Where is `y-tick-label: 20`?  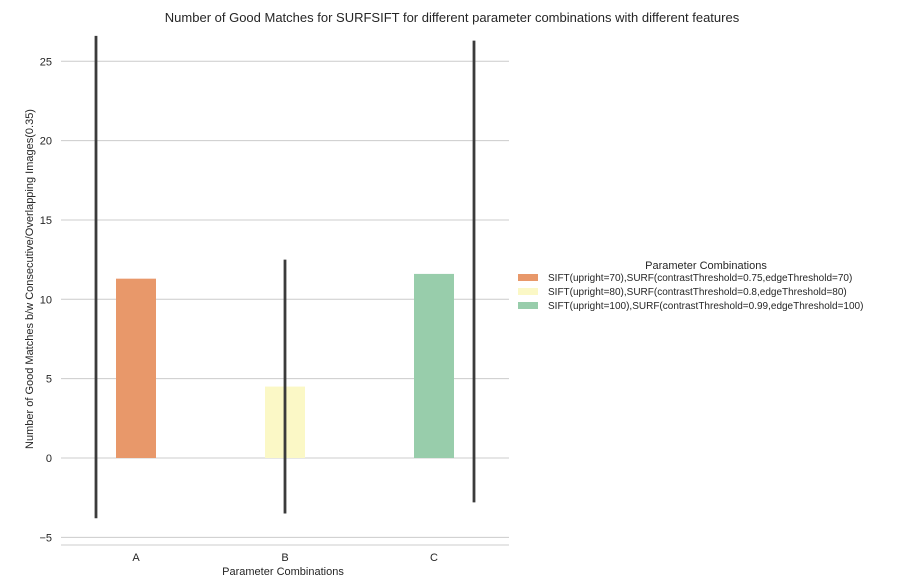 y-tick-label: 20 is located at coordinates (46, 142).